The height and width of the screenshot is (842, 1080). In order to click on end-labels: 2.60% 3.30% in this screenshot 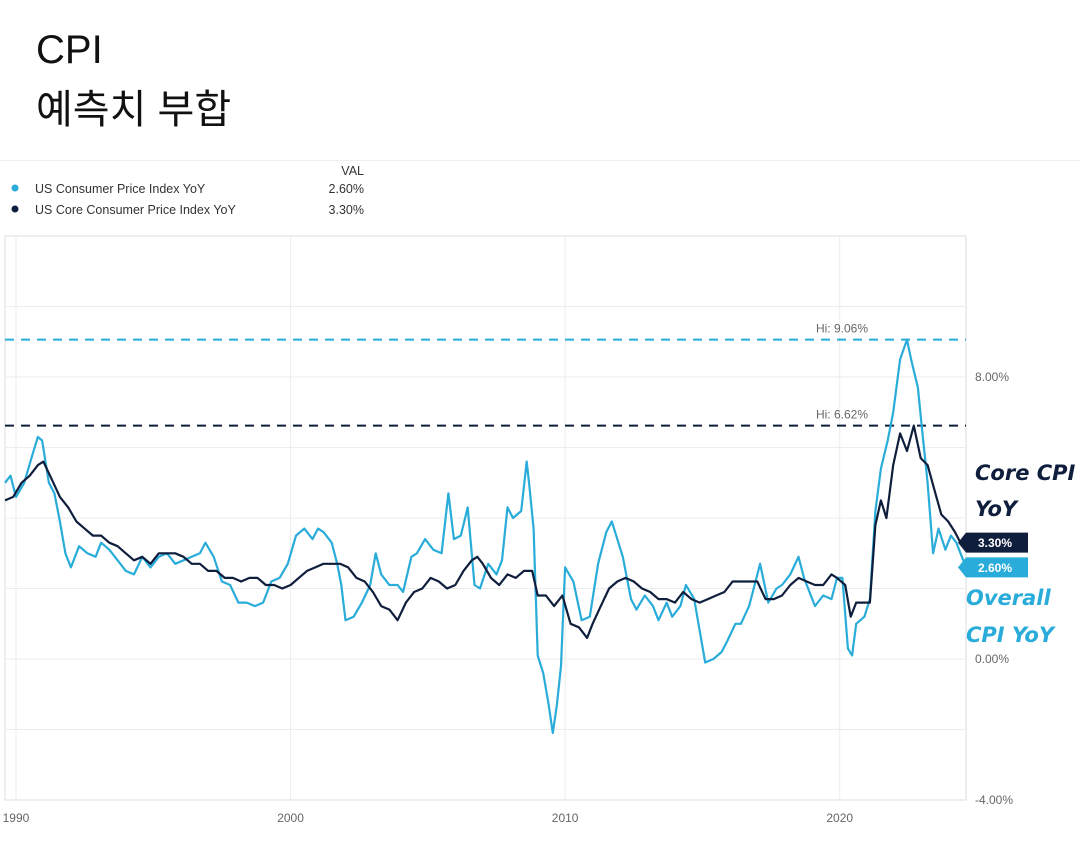, I will do `click(993, 555)`.